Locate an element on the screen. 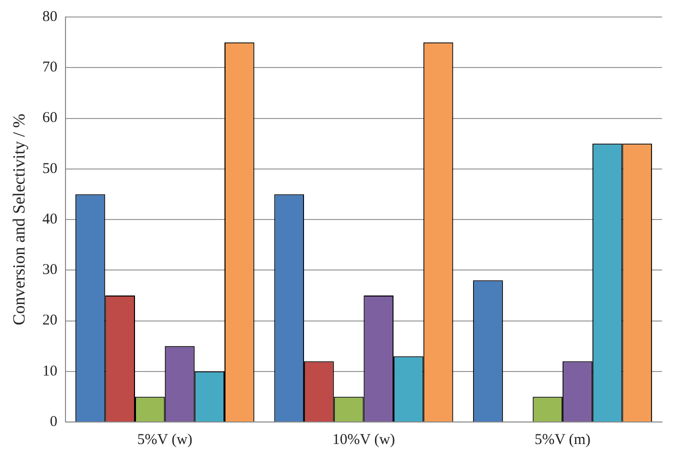  x-tick-label: 5%V (w) is located at coordinates (164, 440).